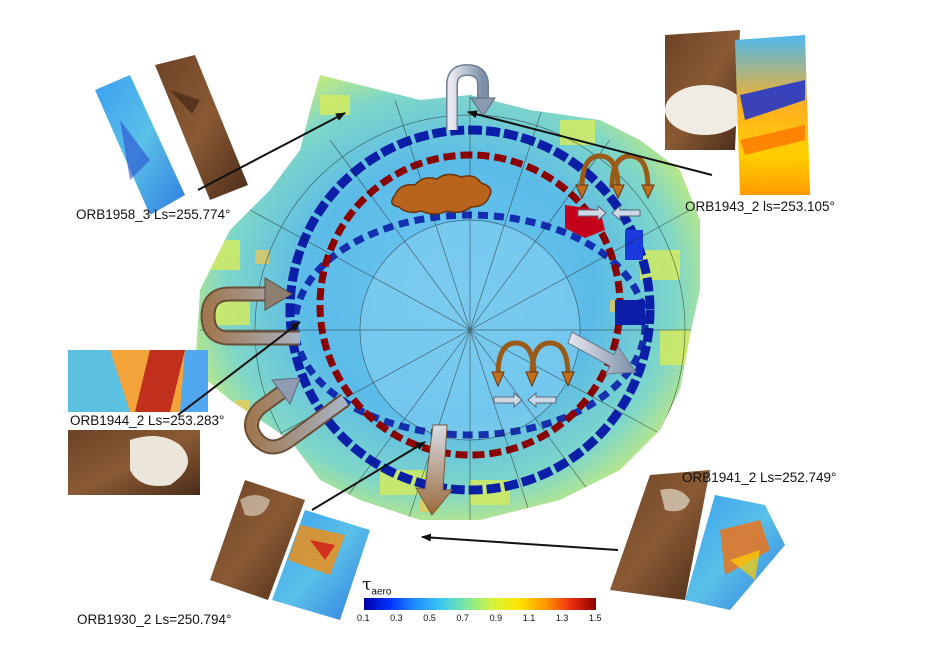  I want to click on colorbar-tick-label: 0.1, so click(363, 618).